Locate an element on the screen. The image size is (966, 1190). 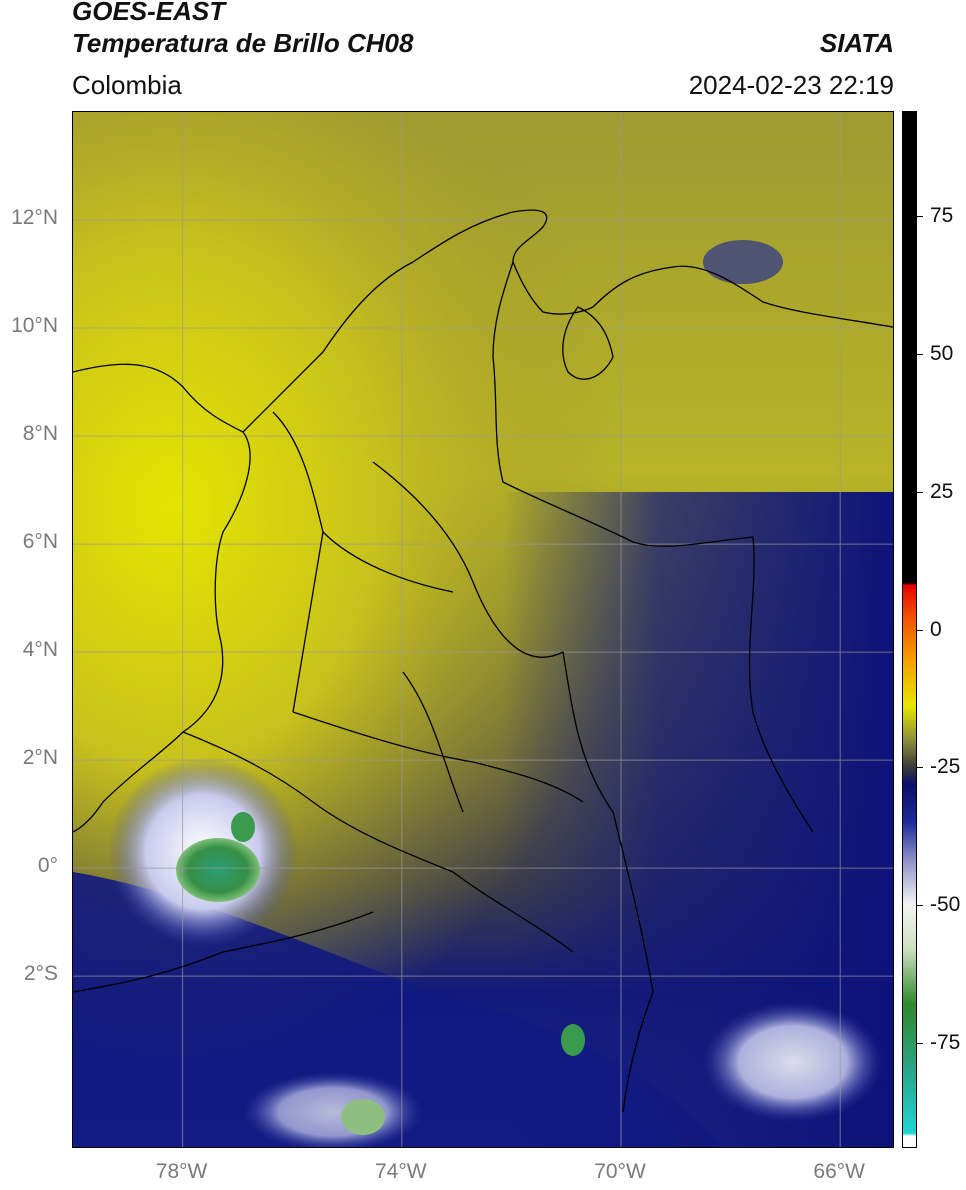
colombia-ecuador-peru-border is located at coordinates (378, 842).